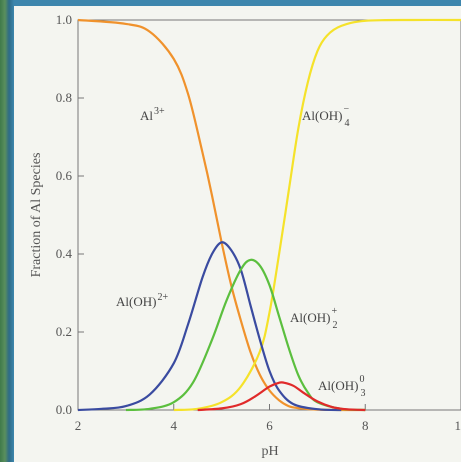  What do you see at coordinates (313, 318) in the screenshot?
I see `label-aloh2-plus: Al(OH)2+` at bounding box center [313, 318].